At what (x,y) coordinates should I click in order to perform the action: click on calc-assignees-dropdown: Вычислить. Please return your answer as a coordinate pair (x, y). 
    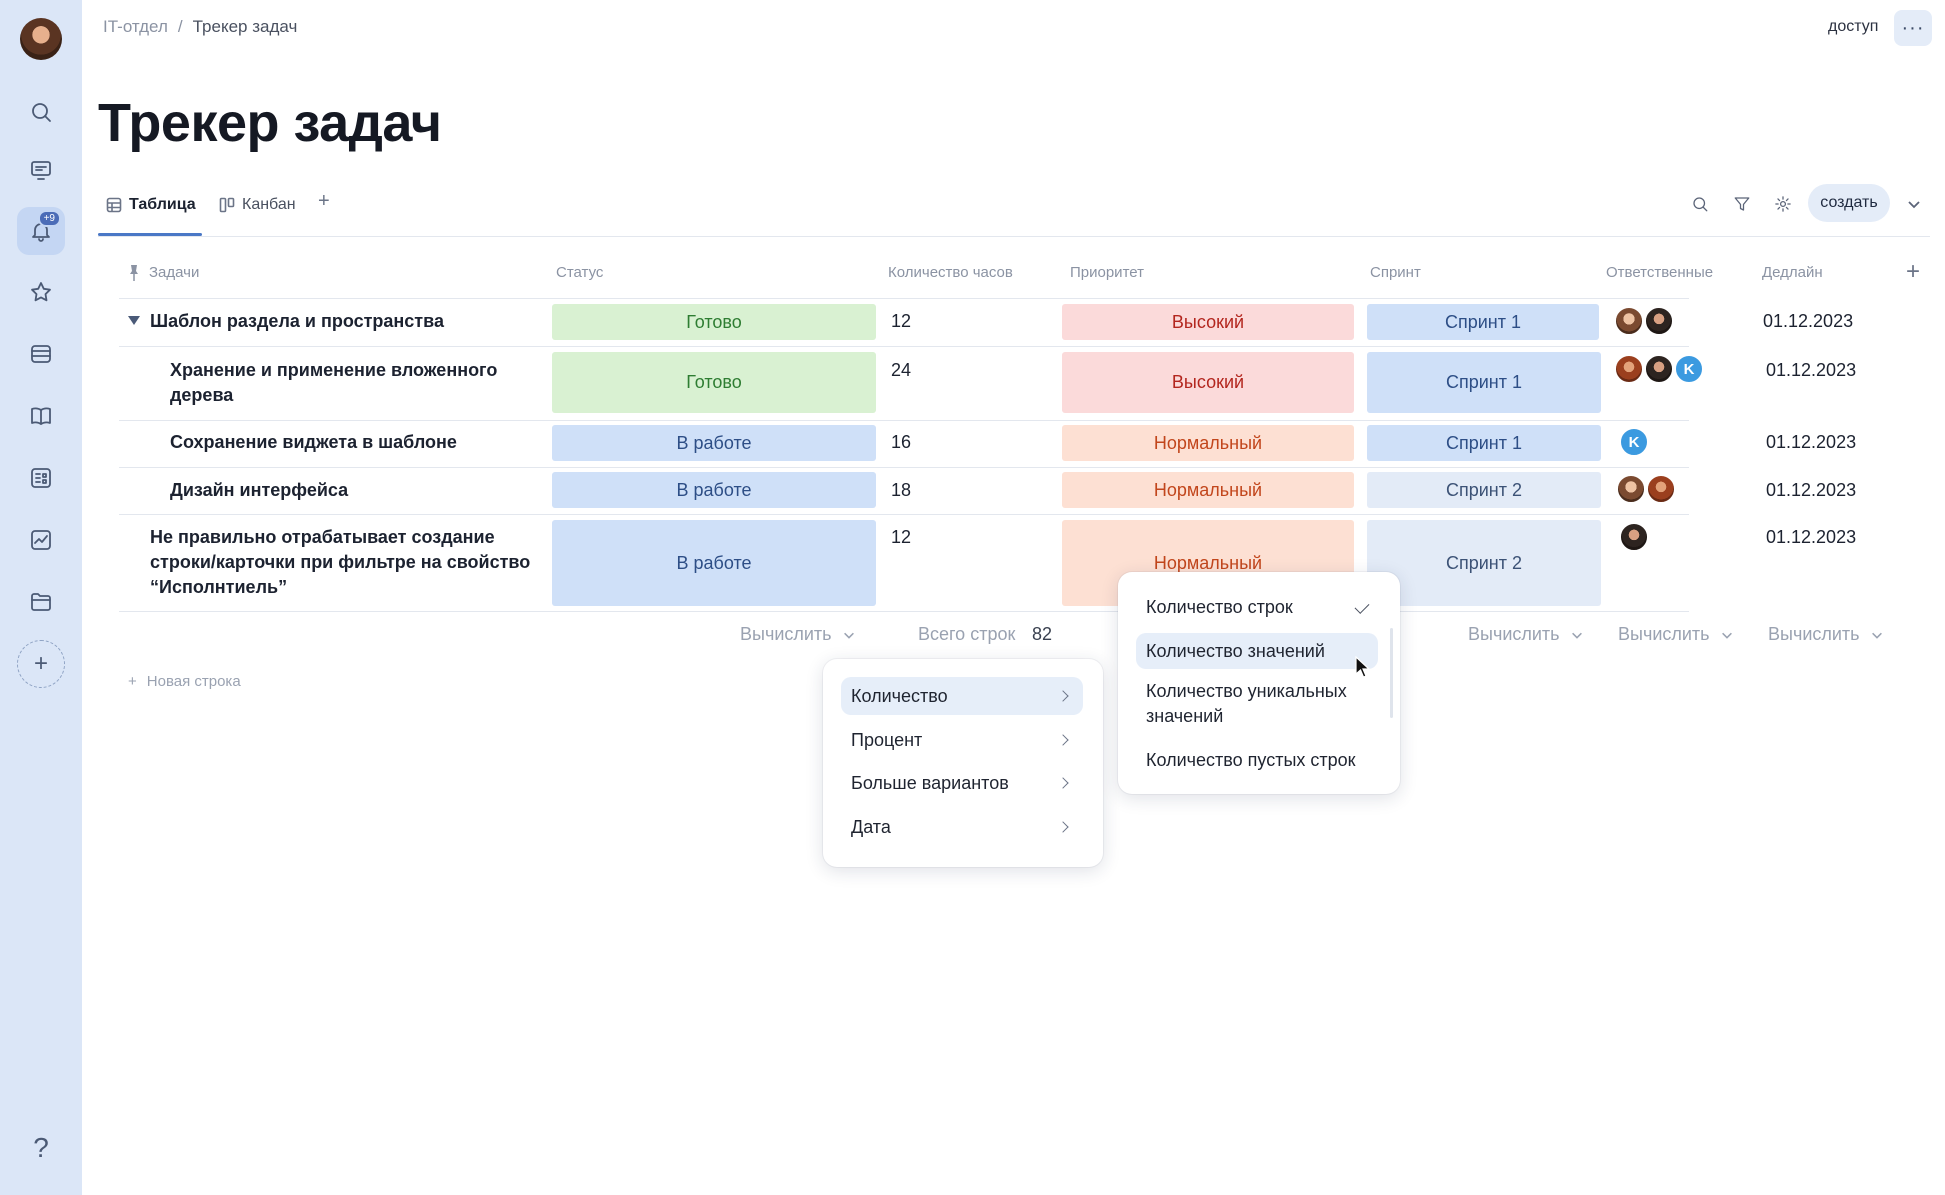
    Looking at the image, I should click on (1676, 634).